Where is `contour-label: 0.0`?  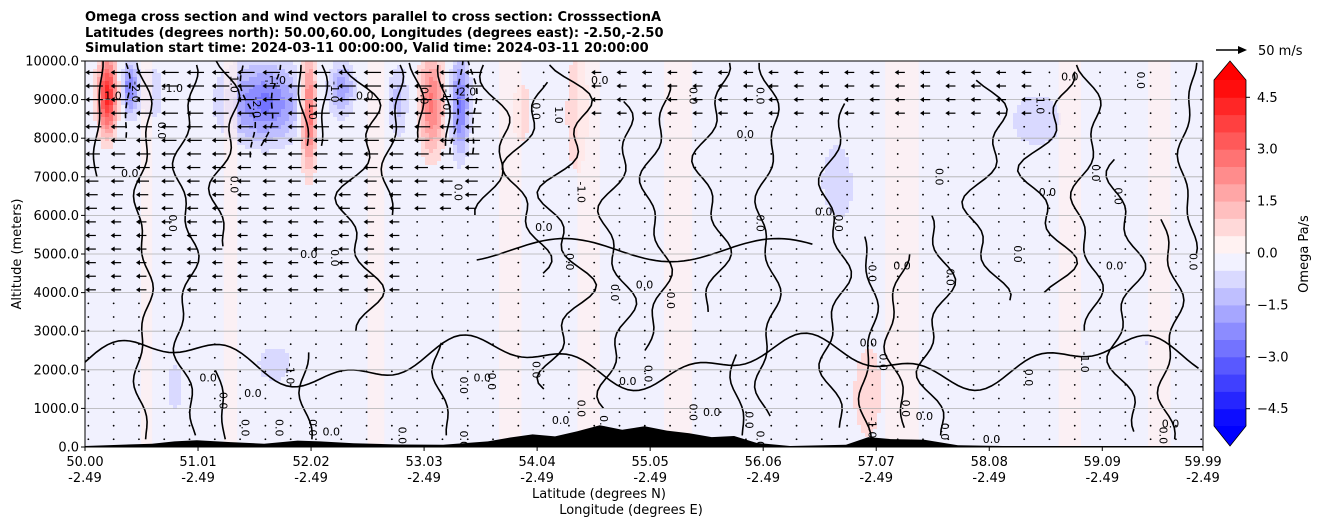
contour-label: 0.0 is located at coordinates (580, 409).